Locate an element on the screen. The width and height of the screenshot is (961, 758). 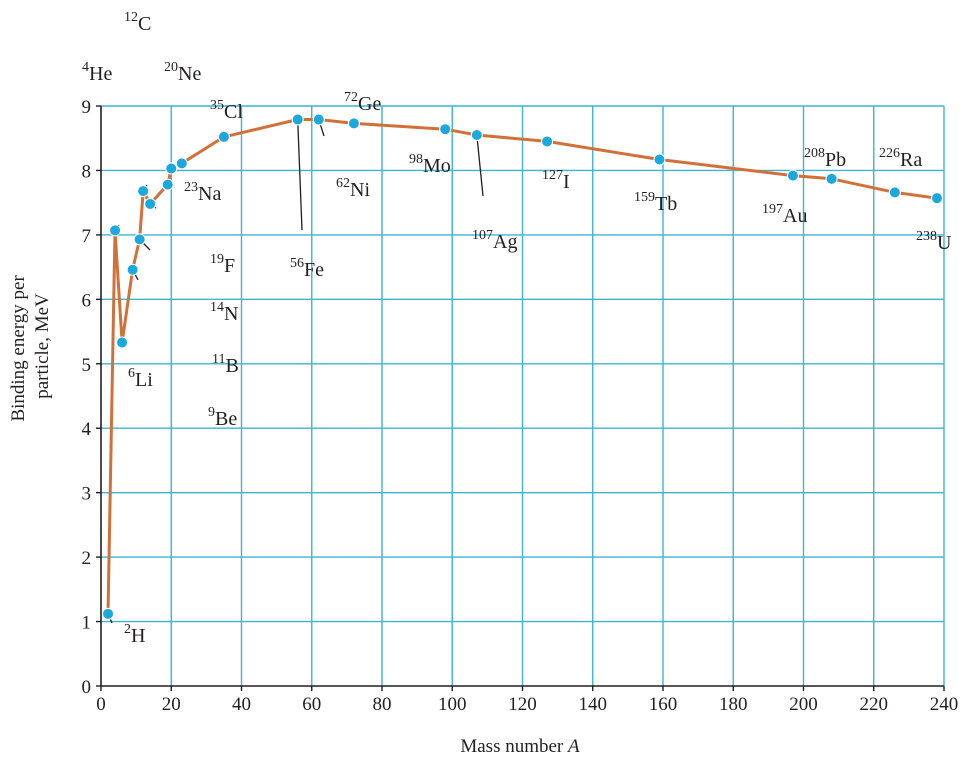
element-symbol: U is located at coordinates (944, 243).